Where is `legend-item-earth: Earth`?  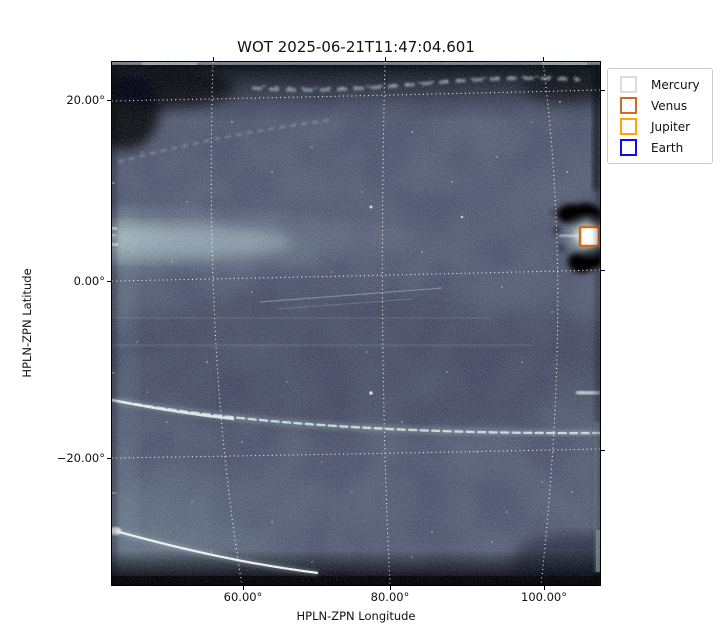 legend-item-earth: Earth is located at coordinates (660, 147).